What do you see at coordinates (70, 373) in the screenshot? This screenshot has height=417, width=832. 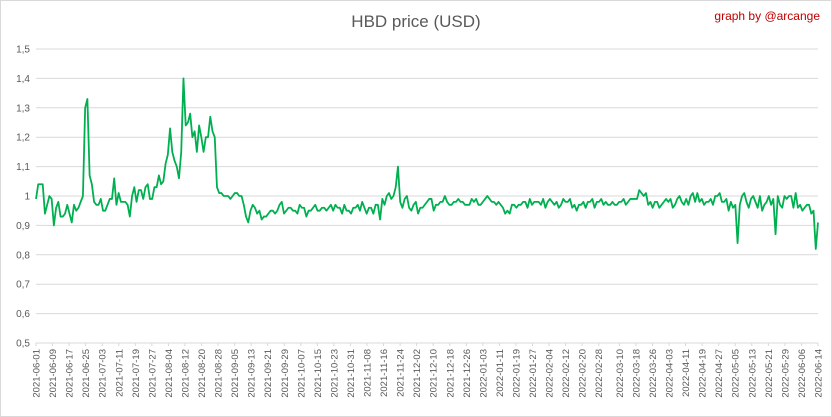 I see `x-tick-label: 2021-06-17` at bounding box center [70, 373].